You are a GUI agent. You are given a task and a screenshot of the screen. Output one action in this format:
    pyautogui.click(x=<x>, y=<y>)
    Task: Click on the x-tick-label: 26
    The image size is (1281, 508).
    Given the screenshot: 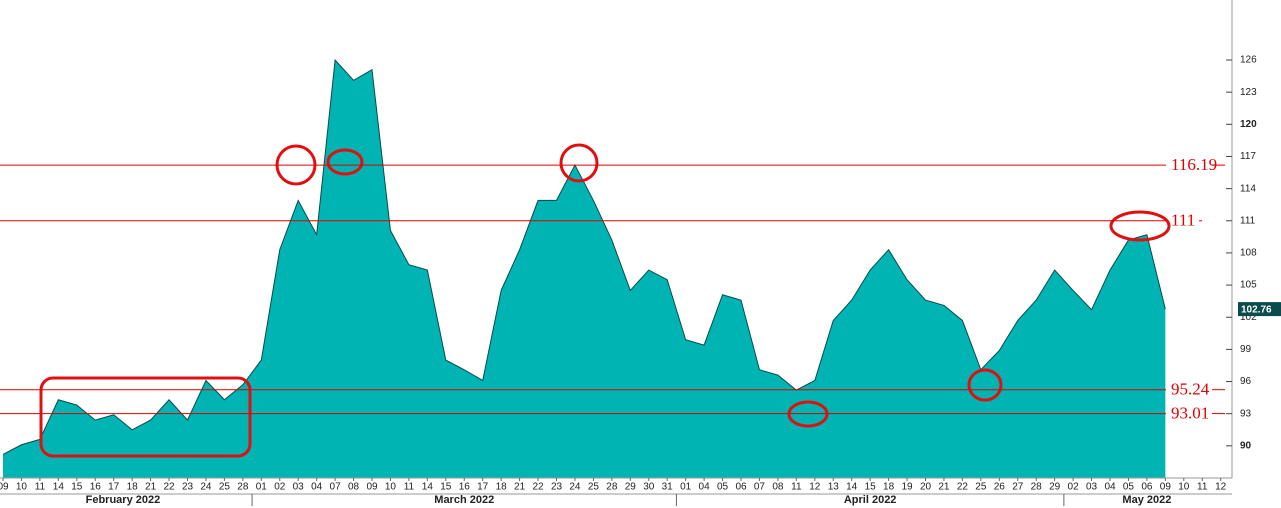 What is the action you would take?
    pyautogui.click(x=1000, y=487)
    